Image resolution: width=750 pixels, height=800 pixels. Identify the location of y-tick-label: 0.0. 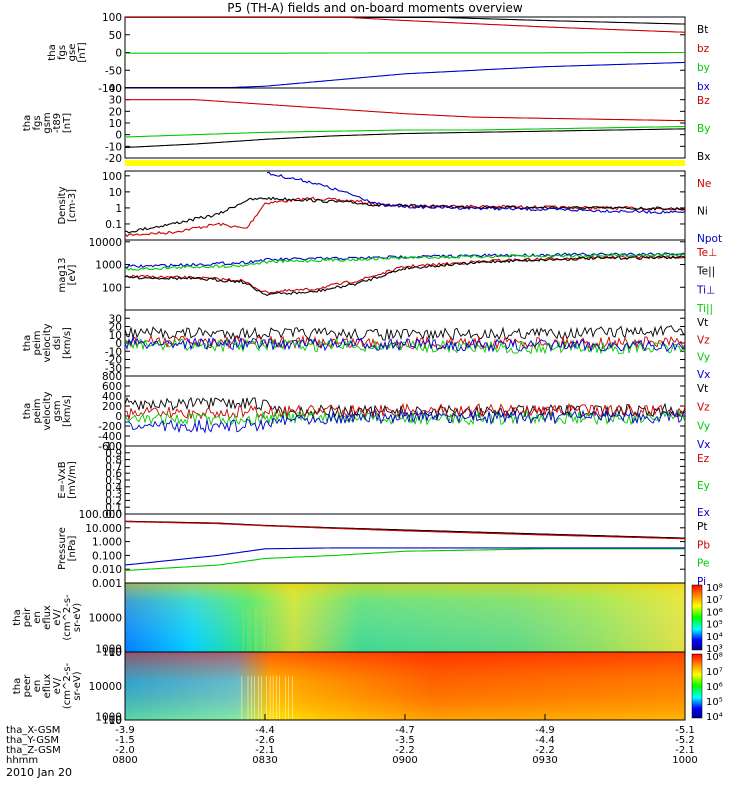
(113, 515).